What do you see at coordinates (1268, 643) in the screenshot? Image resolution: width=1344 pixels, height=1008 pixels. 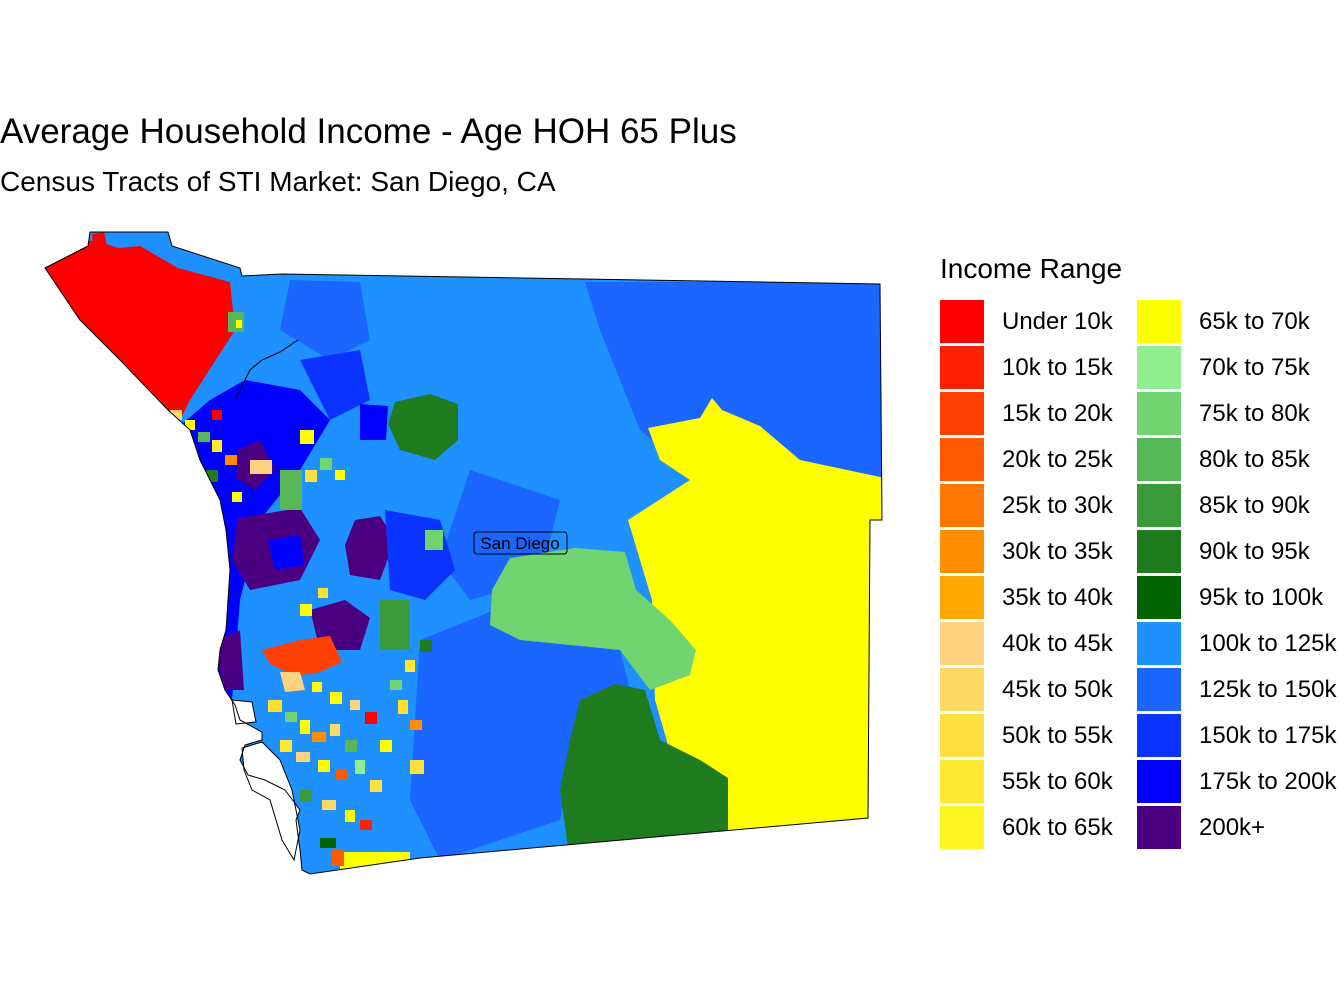 I see `legend-label: 100k to 125k` at bounding box center [1268, 643].